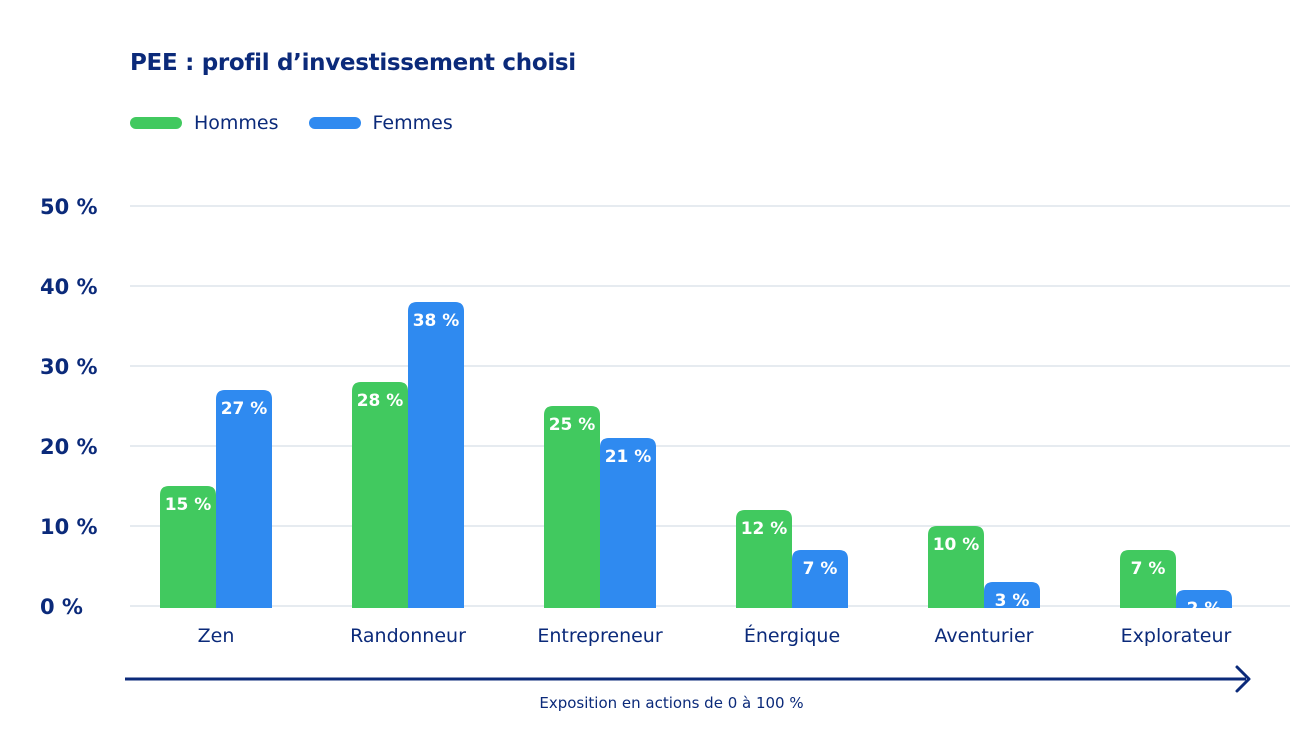 The image size is (1308, 744). What do you see at coordinates (599, 636) in the screenshot?
I see `x-tick-label: Entrepreneur` at bounding box center [599, 636].